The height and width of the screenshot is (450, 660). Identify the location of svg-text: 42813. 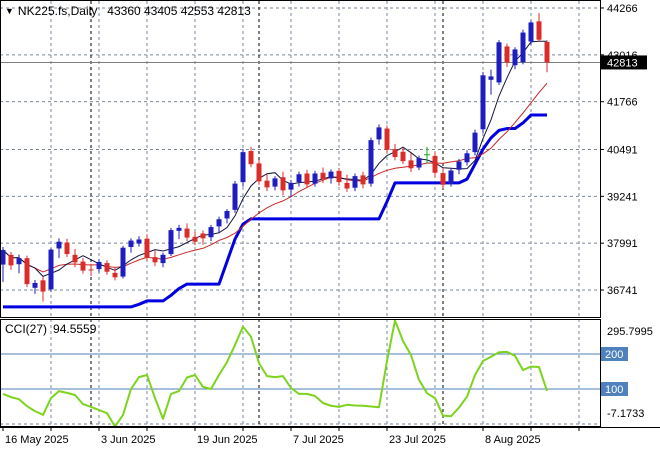
(622, 63).